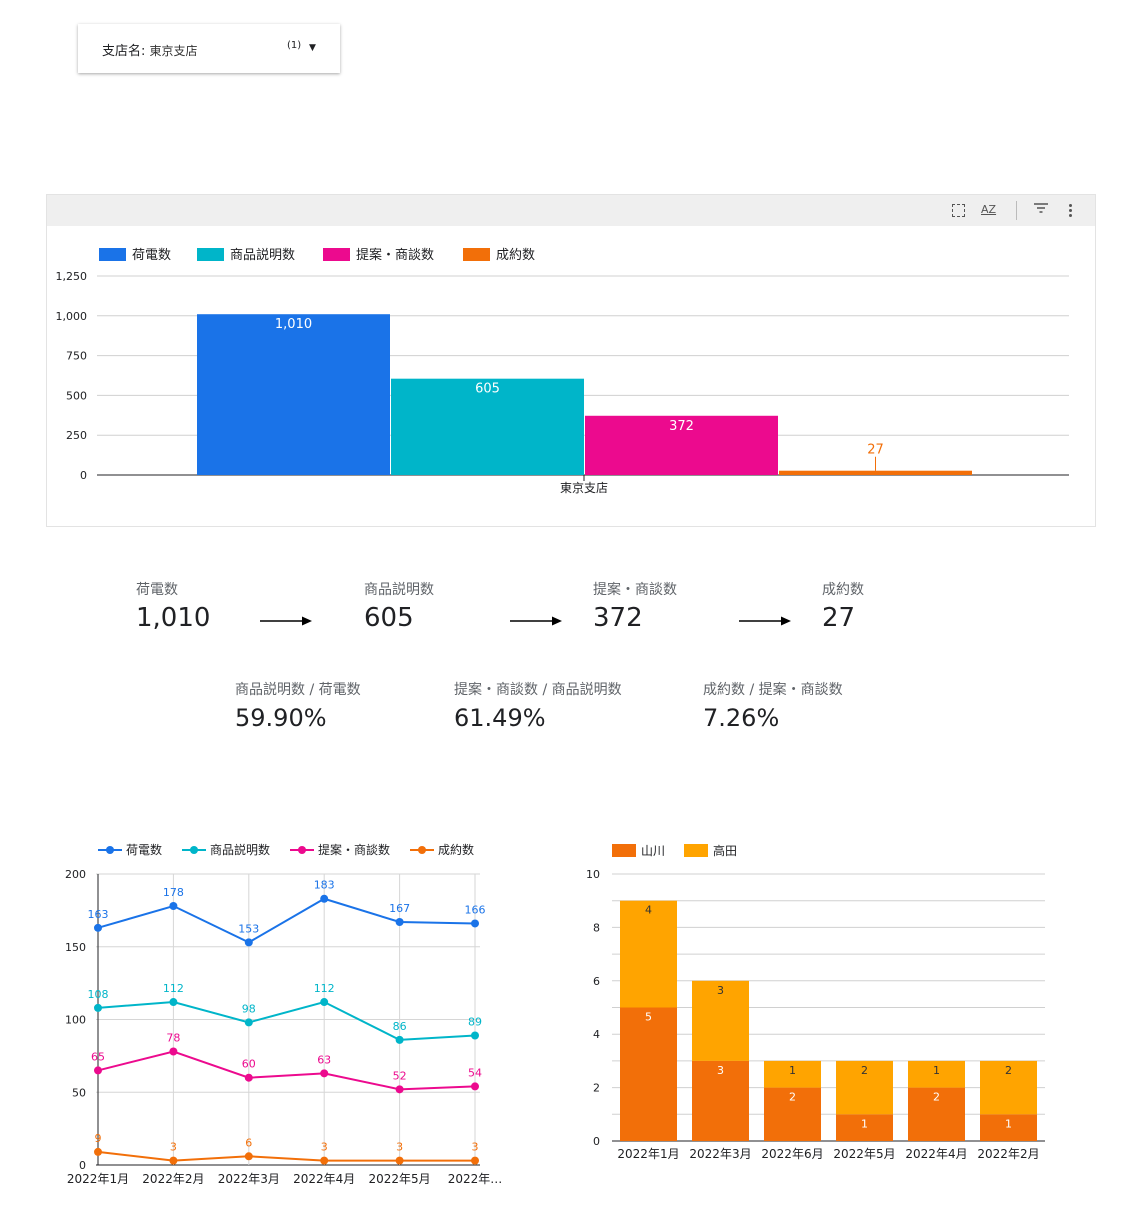 The image size is (1140, 1232). What do you see at coordinates (98, 1138) in the screenshot?
I see `data-label: 9` at bounding box center [98, 1138].